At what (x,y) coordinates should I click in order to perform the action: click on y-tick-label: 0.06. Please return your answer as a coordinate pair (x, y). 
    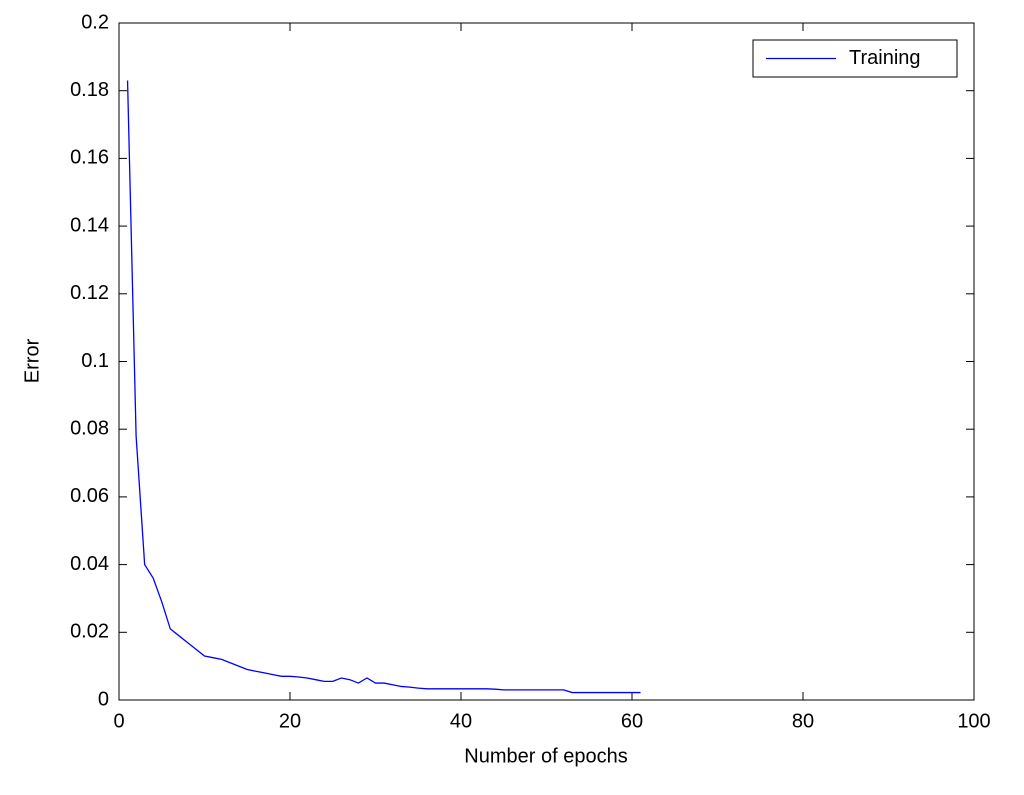
    Looking at the image, I should click on (89, 496).